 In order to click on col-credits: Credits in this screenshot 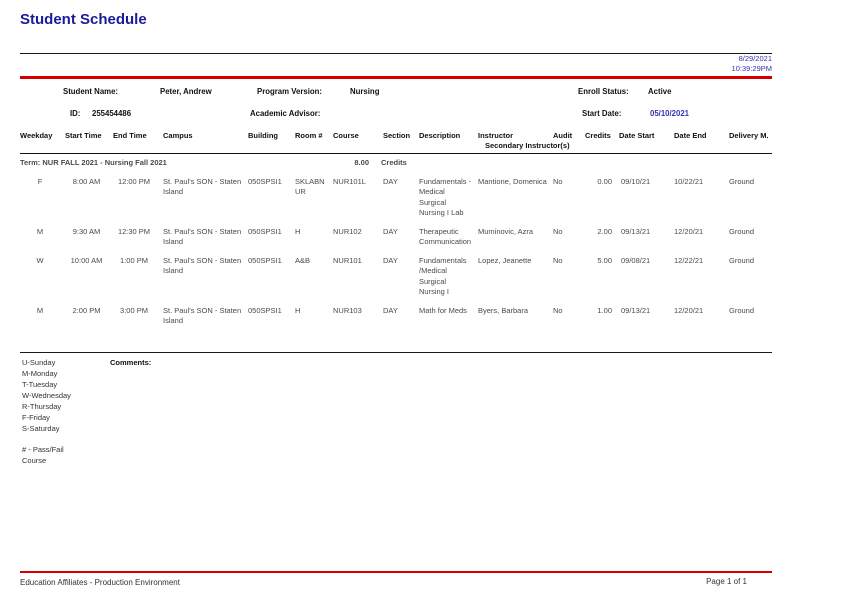, I will do `click(598, 135)`.